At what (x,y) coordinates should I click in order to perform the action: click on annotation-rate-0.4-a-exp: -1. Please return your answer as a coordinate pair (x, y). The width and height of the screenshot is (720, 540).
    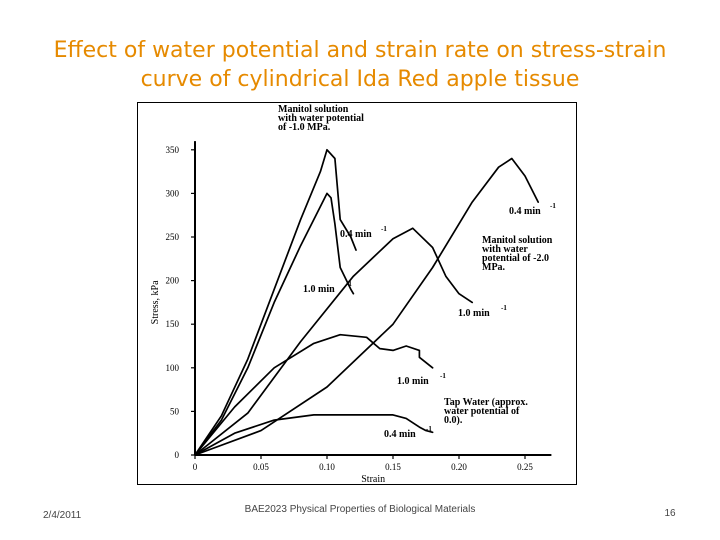
    Looking at the image, I should click on (384, 229).